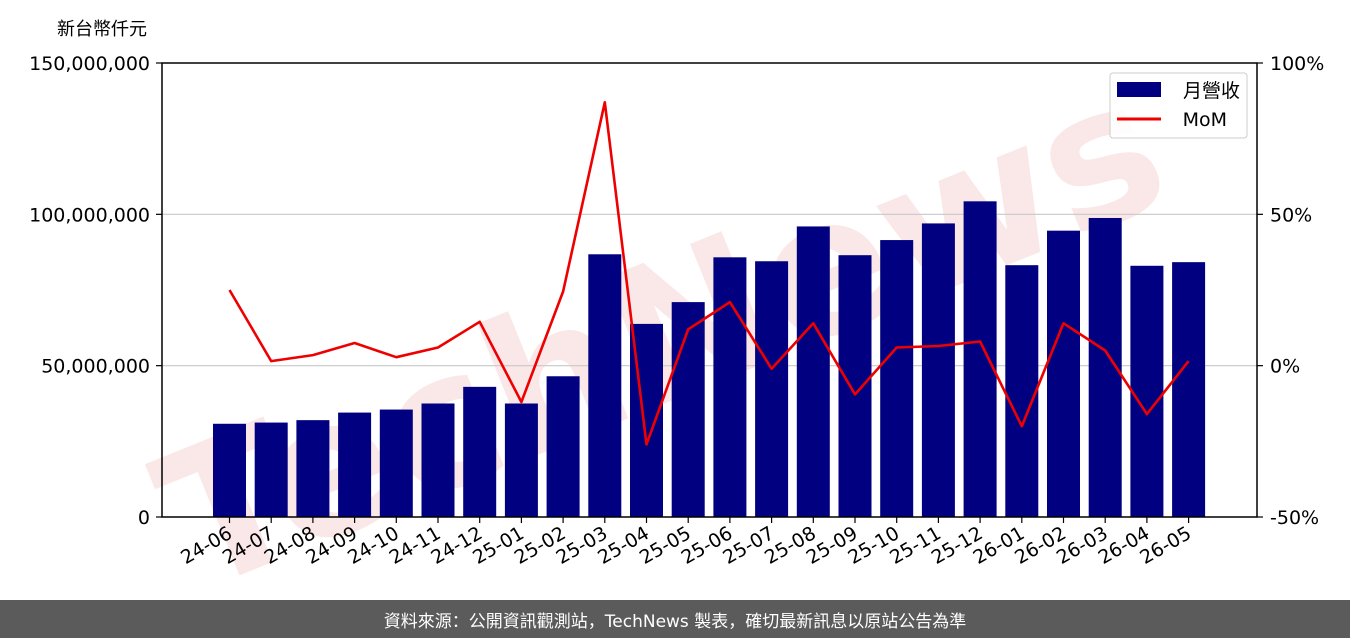 This screenshot has height=638, width=1350. I want to click on y-axis-unit-label: 新台幣仟元, so click(102, 29).